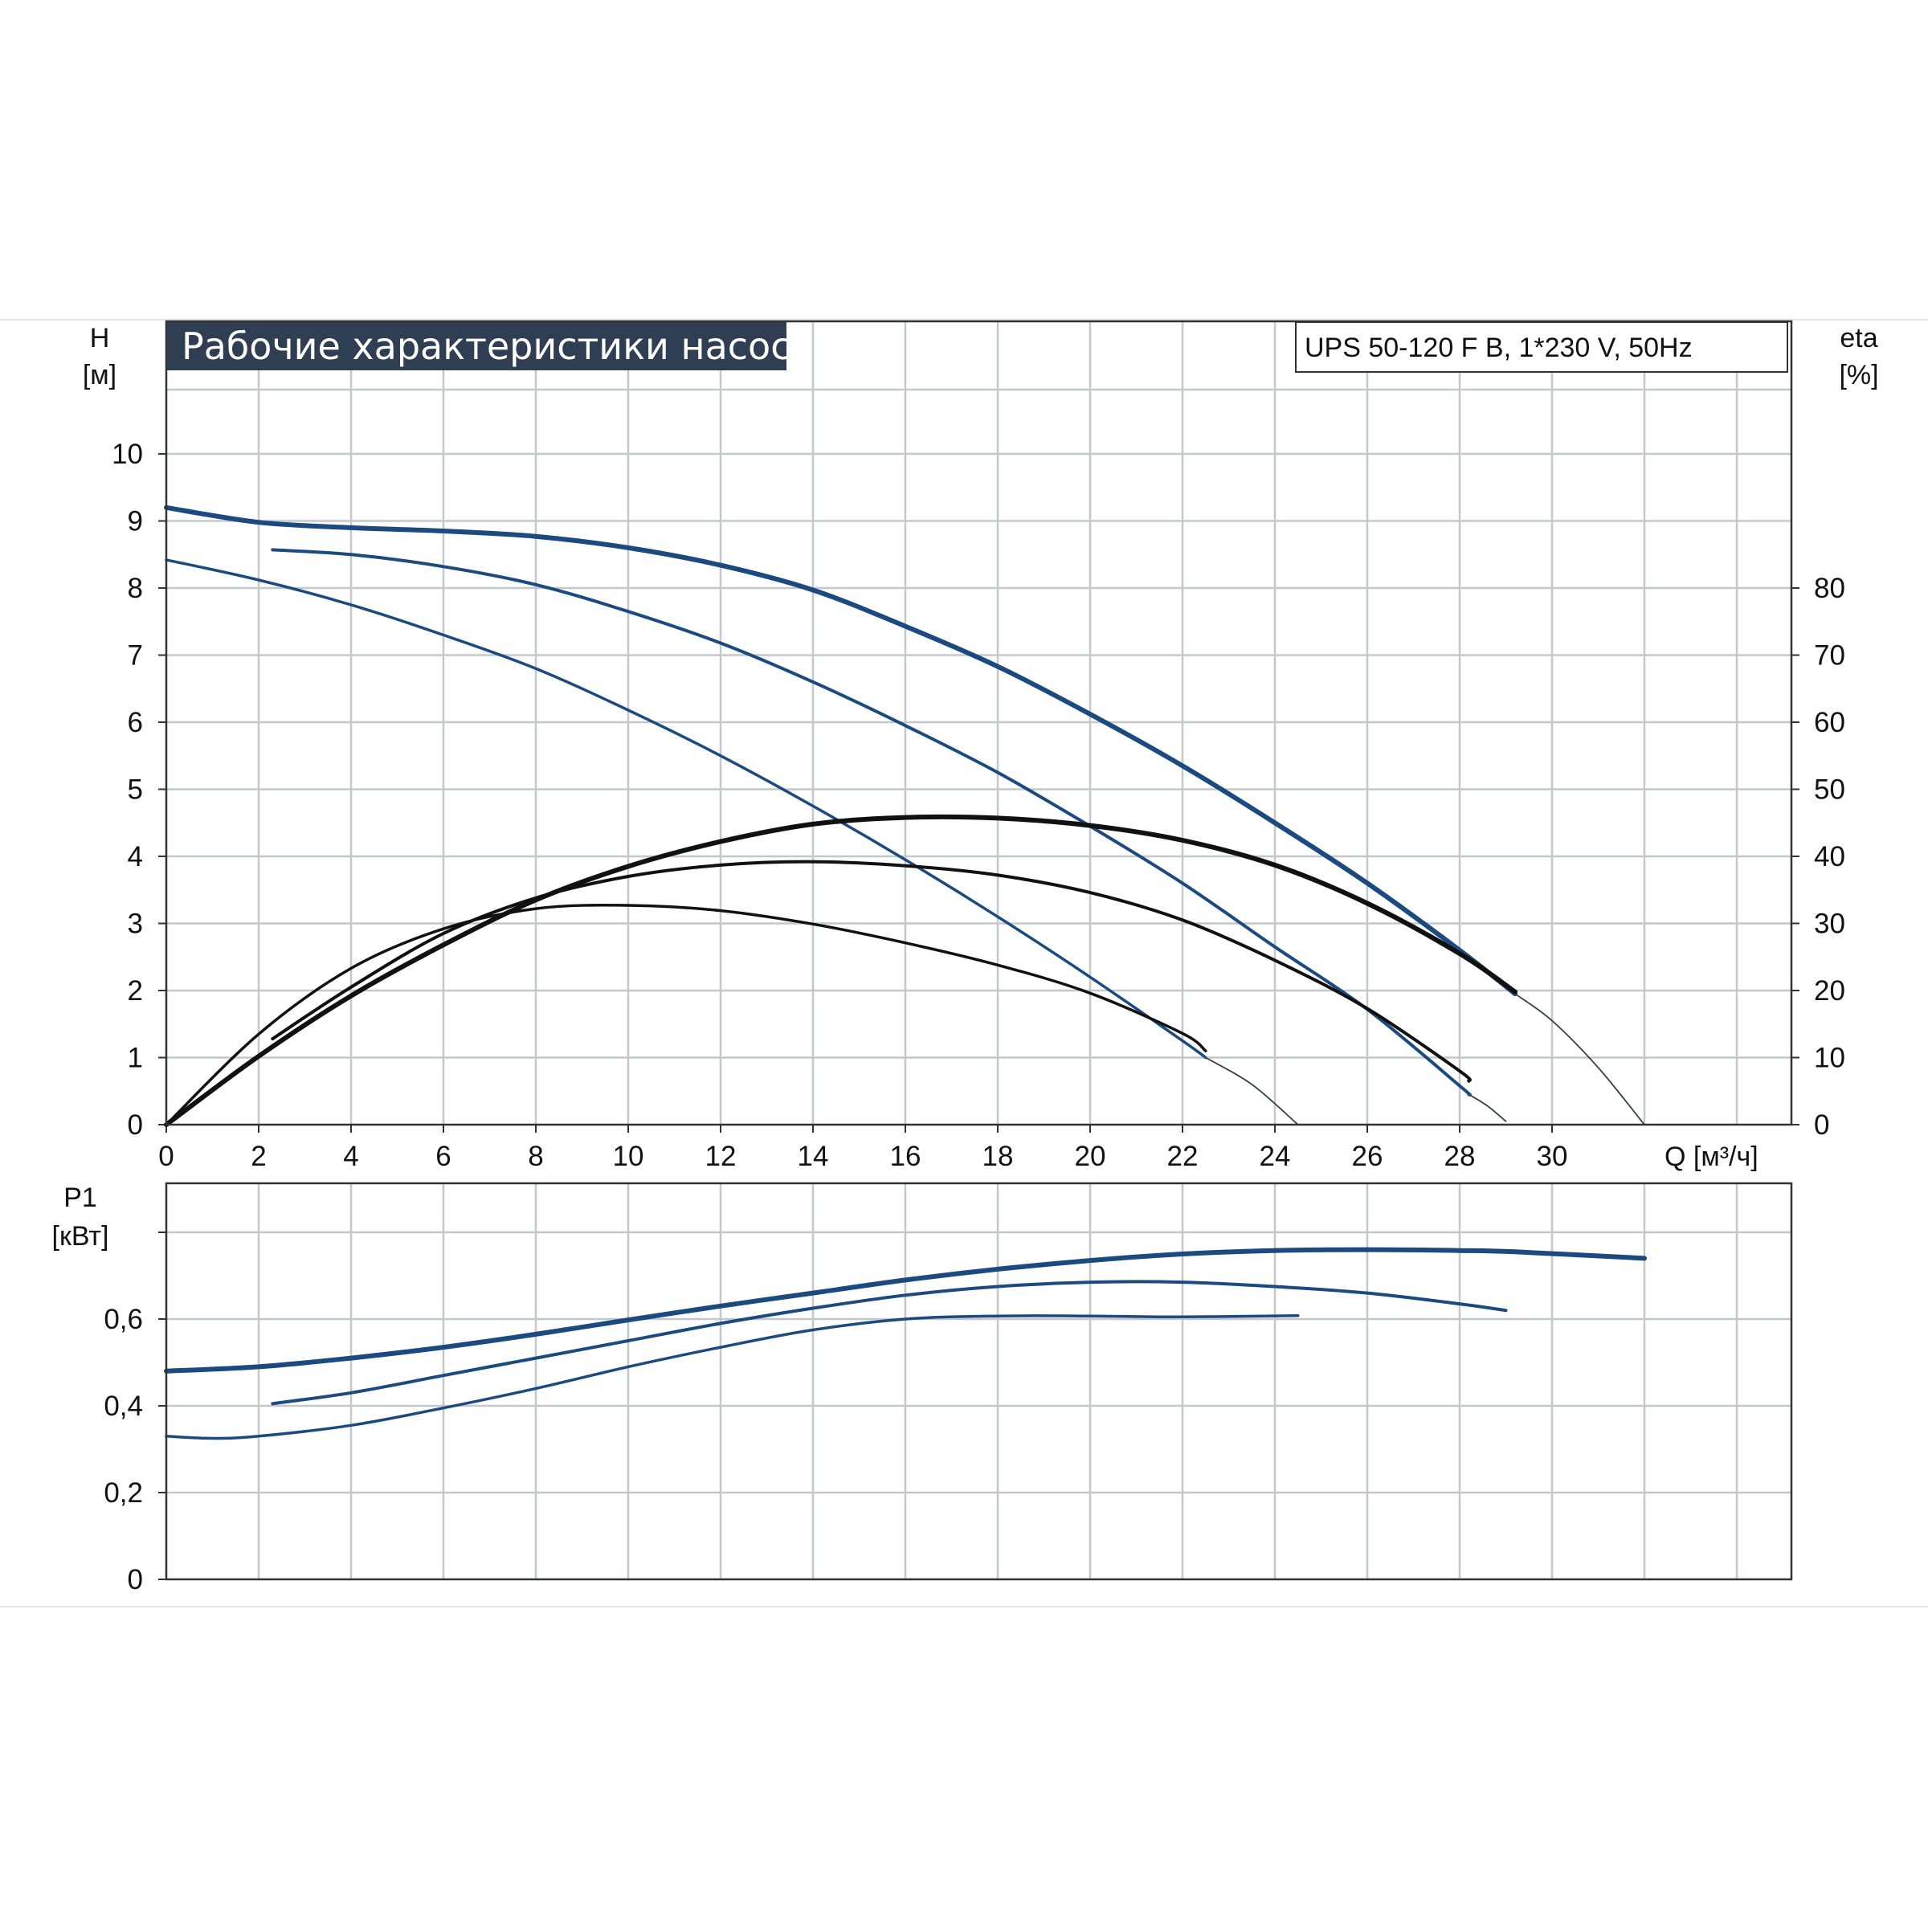  Describe the element at coordinates (443, 1156) in the screenshot. I see `x-tick-label: 6` at that location.